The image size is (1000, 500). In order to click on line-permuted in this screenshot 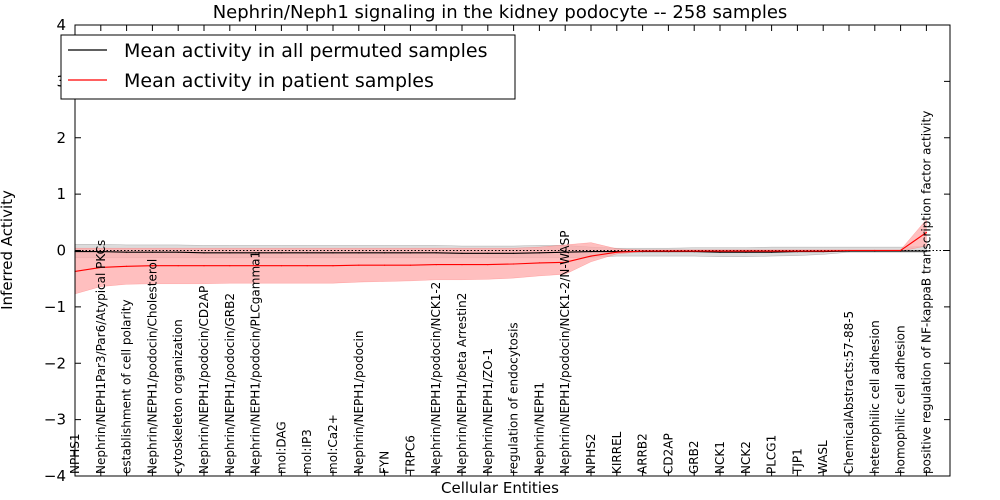, I will do `click(501, 252)`.